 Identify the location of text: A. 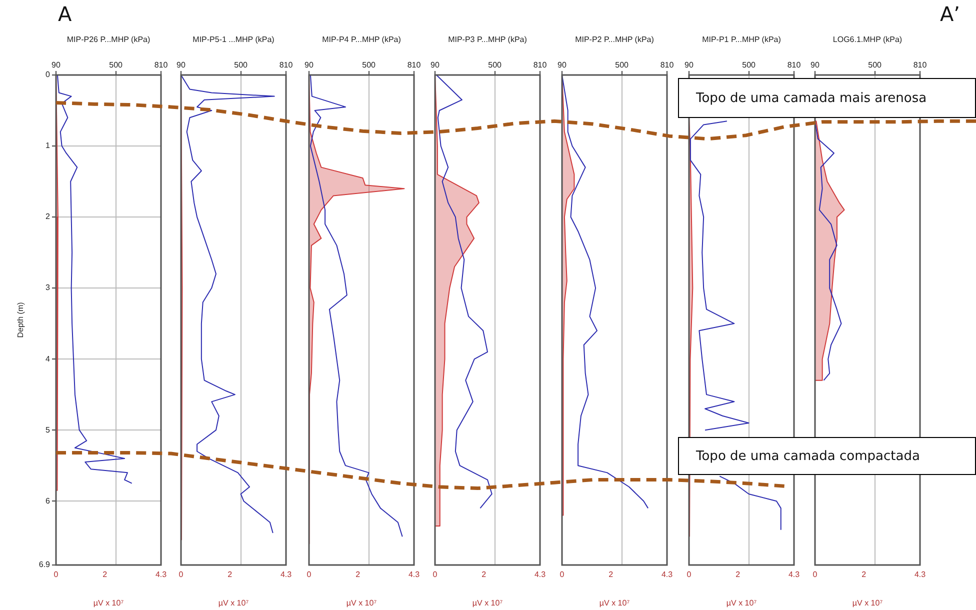
(65, 14).